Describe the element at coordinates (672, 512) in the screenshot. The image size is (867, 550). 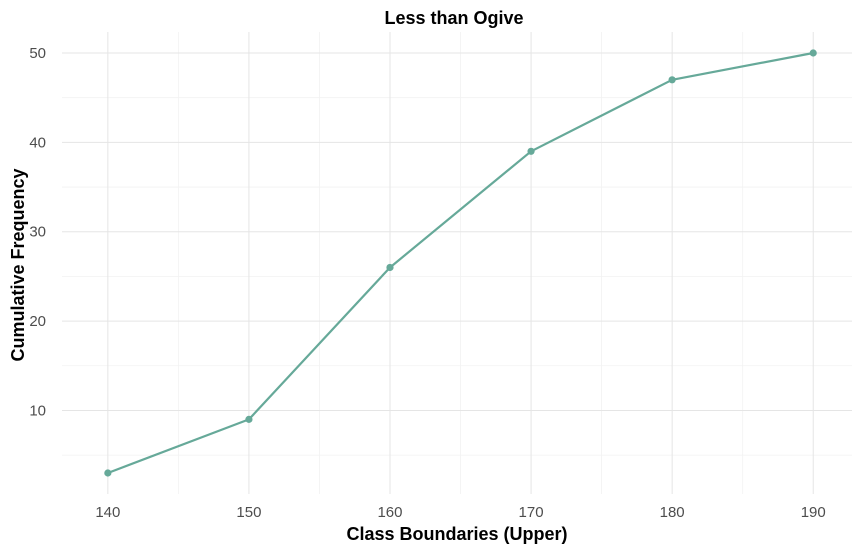
I see `x-tick-label: 180` at that location.